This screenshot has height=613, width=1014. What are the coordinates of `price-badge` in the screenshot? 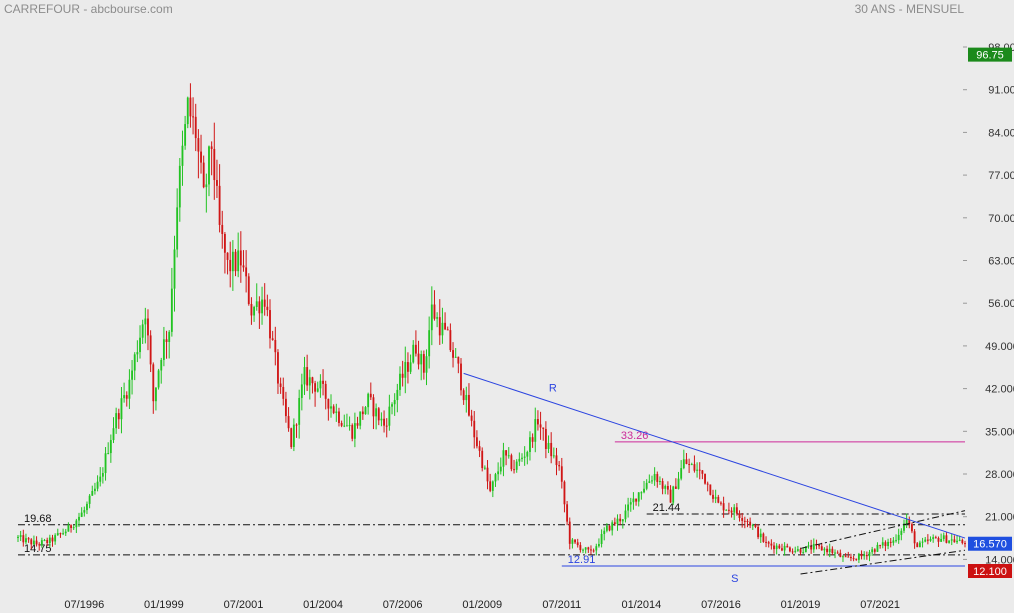 It's located at (990, 543).